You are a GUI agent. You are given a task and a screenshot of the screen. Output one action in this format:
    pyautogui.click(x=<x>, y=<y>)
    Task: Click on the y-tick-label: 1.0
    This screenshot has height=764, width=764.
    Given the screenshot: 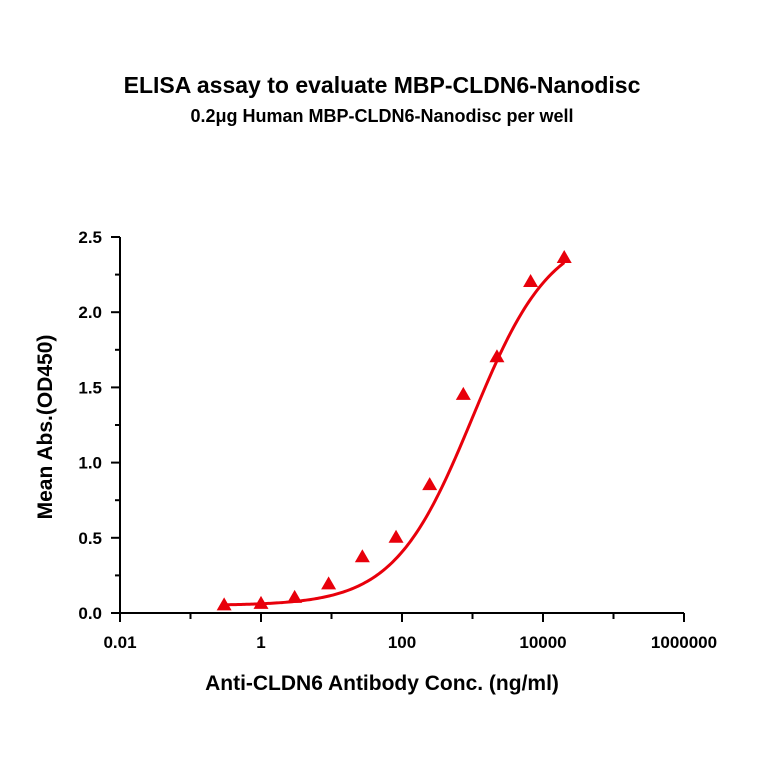 What is the action you would take?
    pyautogui.click(x=90, y=463)
    